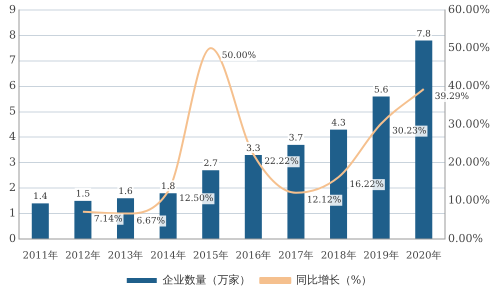 The height and width of the screenshot is (300, 499). What do you see at coordinates (210, 256) in the screenshot?
I see `x-tick-label: 2015年` at bounding box center [210, 256].